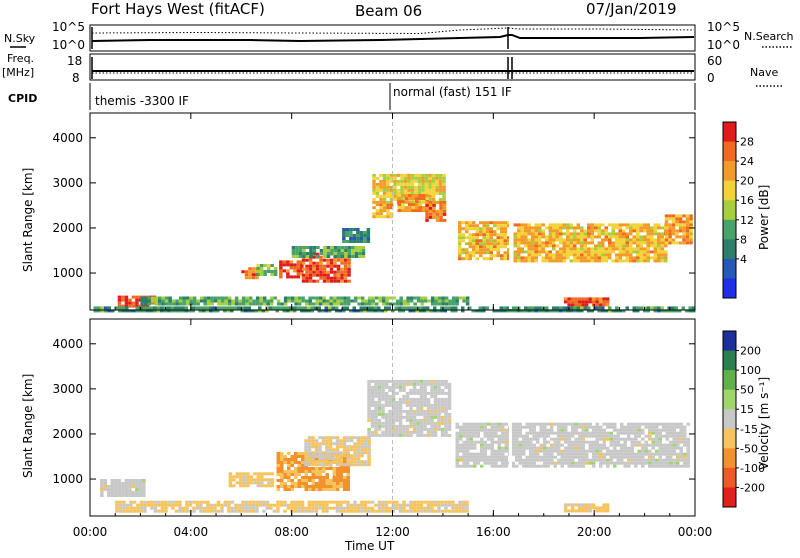 This screenshot has height=558, width=800. I want to click on colorbar-tick-label: -50, so click(749, 448).